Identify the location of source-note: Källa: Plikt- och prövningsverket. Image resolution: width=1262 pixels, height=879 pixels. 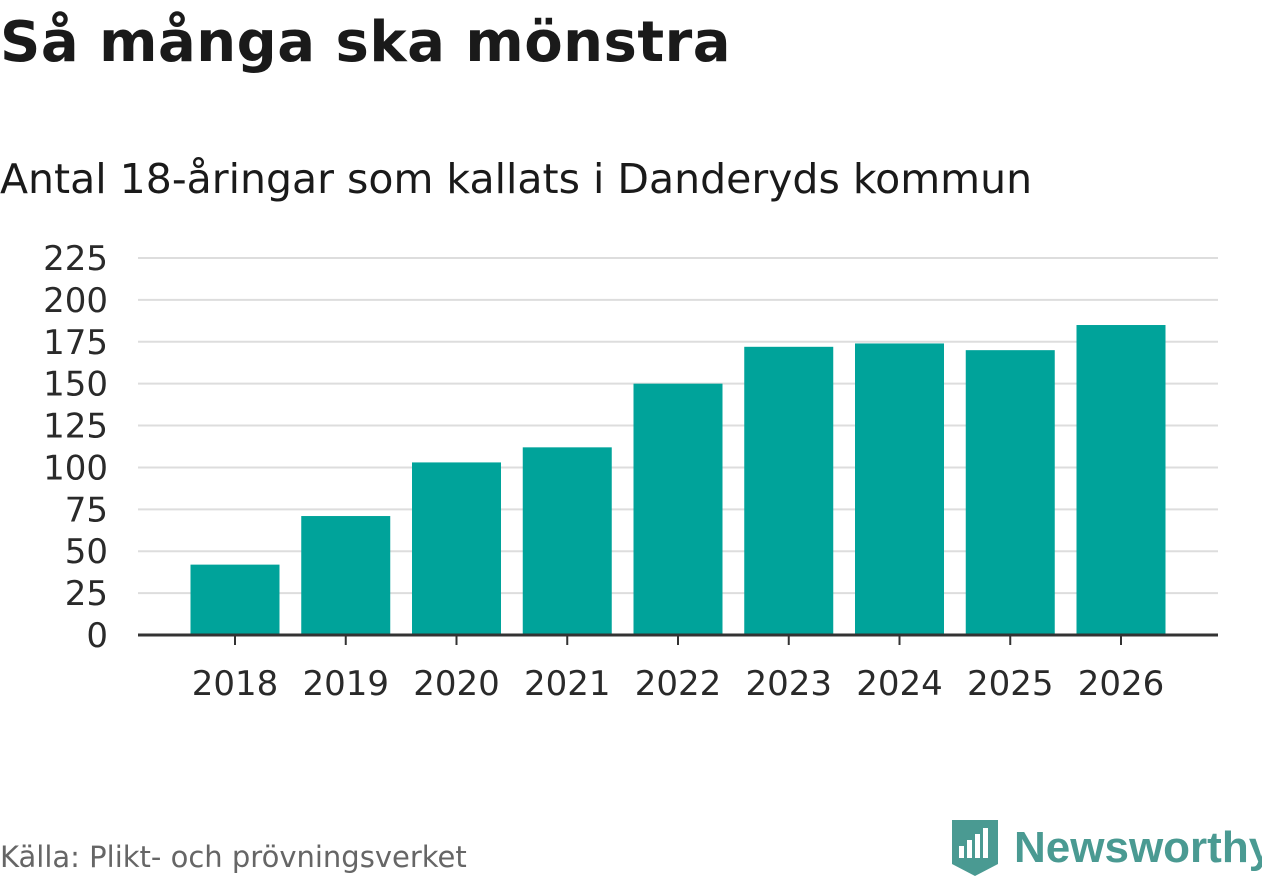
(233, 857).